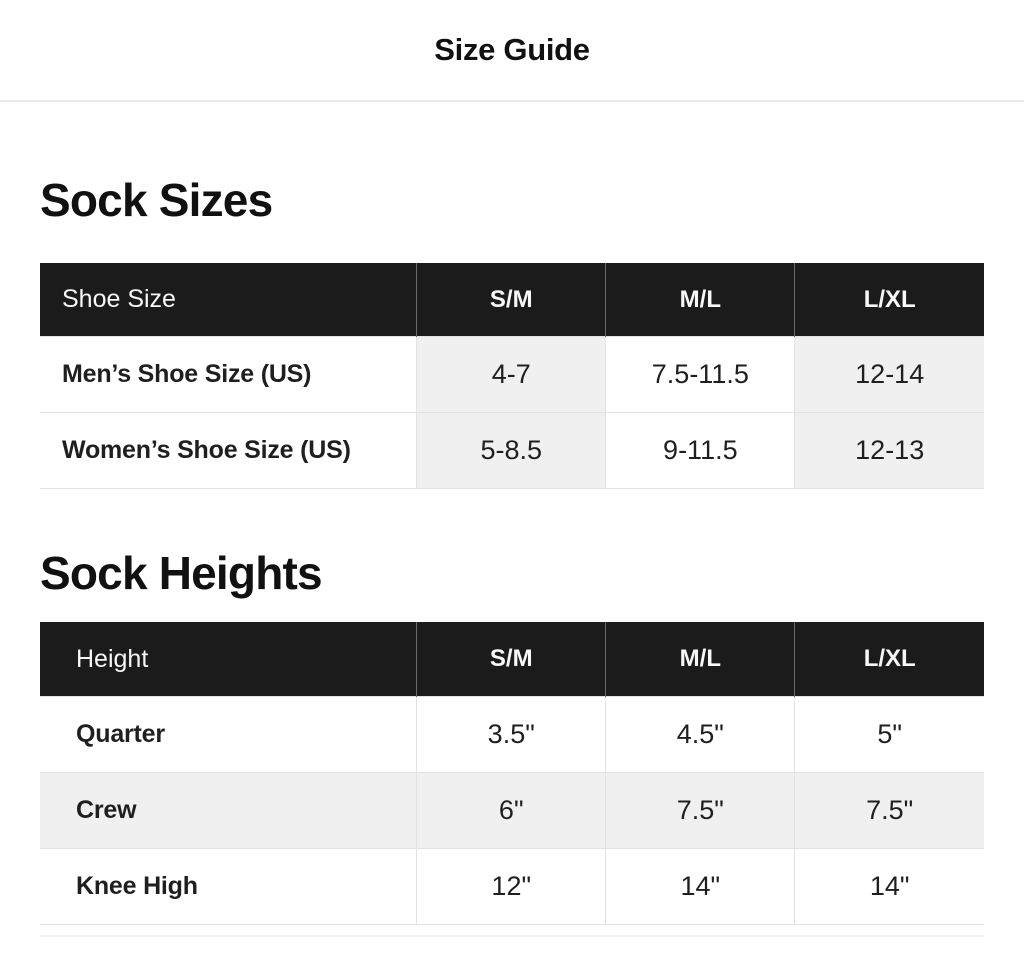 Image resolution: width=1024 pixels, height=953 pixels. I want to click on row-label: Women’s Shoe Size (US), so click(229, 451).